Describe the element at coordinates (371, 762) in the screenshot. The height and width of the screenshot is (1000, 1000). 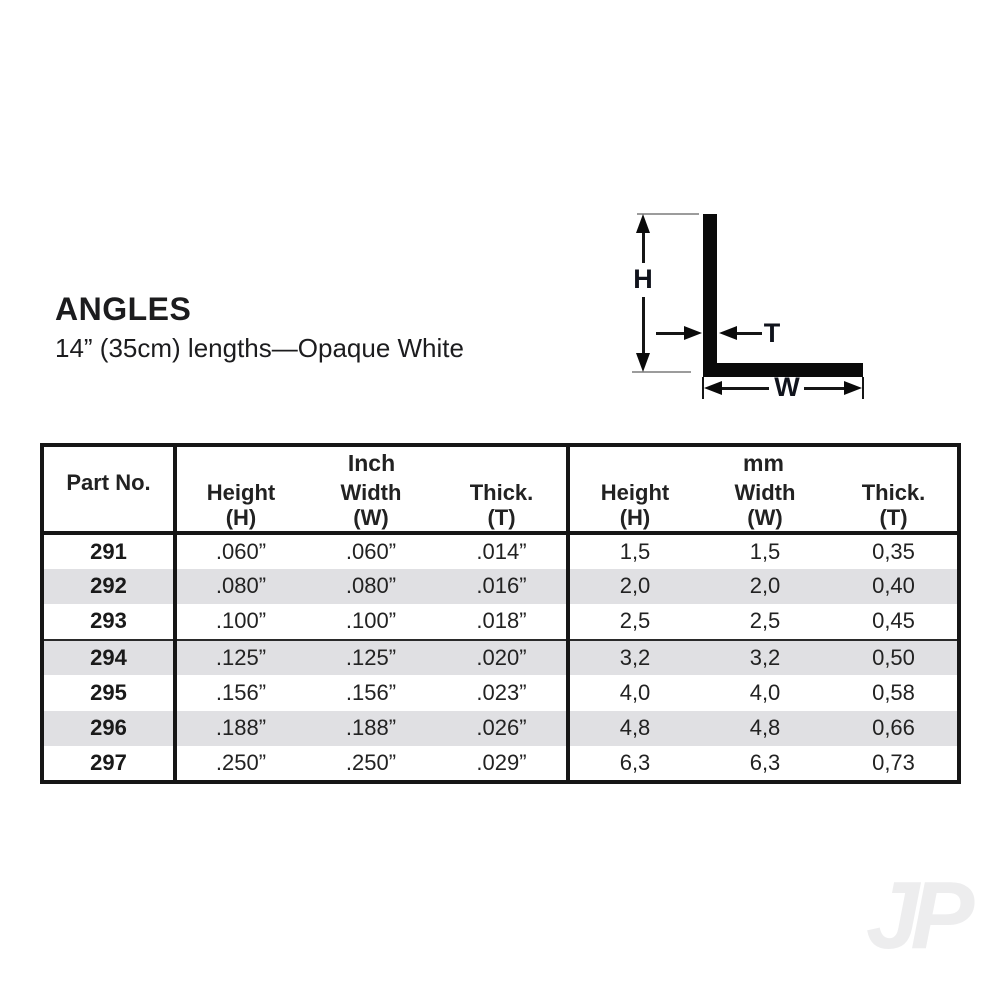
I see `inch-width-value: .250”` at that location.